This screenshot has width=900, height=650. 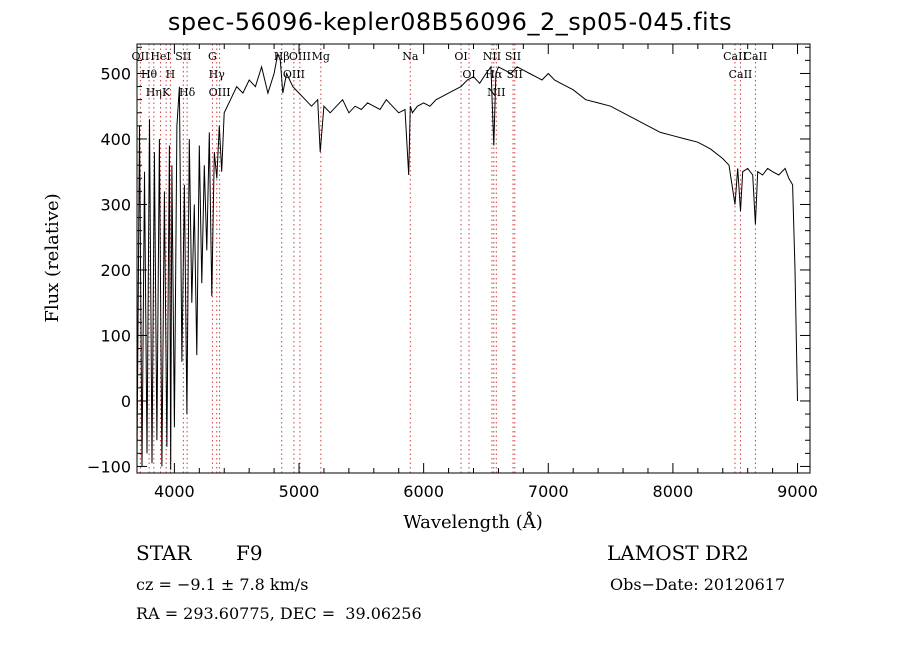 I want to click on y-axis-label: Flux (relative), so click(x=52, y=257).